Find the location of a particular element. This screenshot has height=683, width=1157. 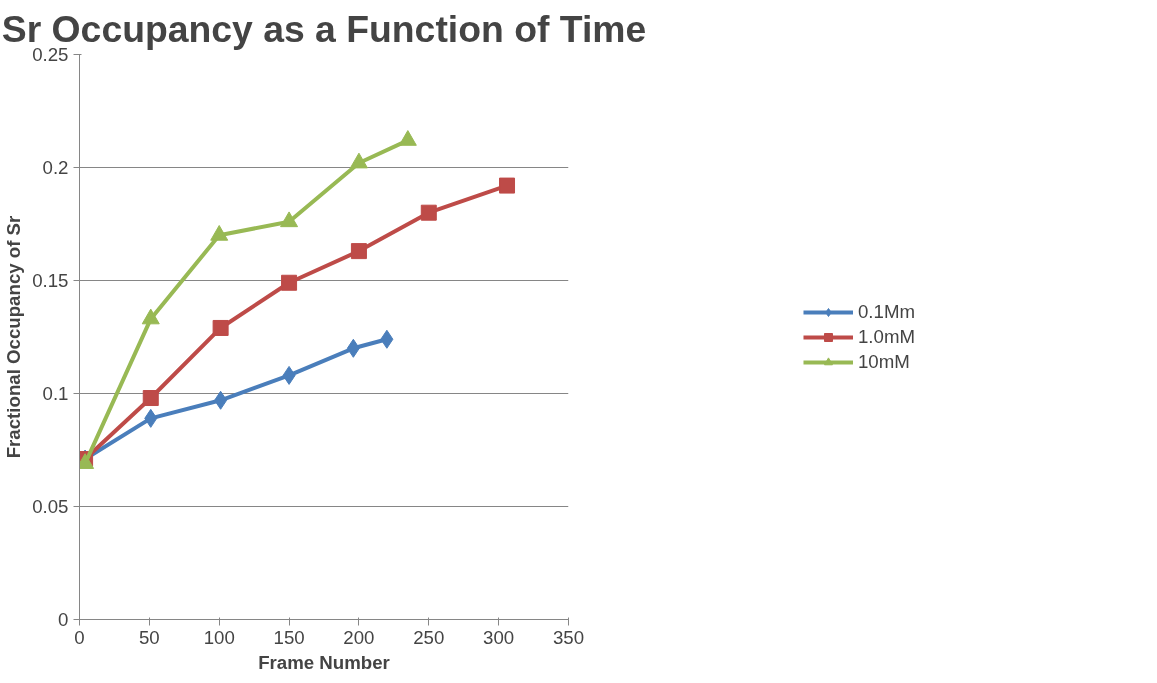

y-axis-title: Fractional Occupancy of Sr is located at coordinates (14, 337).